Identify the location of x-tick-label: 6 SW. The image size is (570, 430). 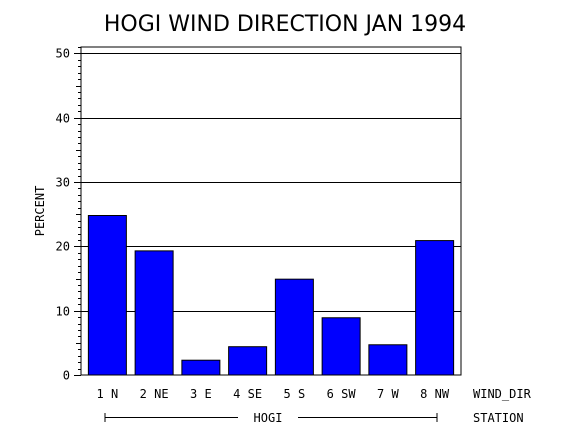
(342, 394).